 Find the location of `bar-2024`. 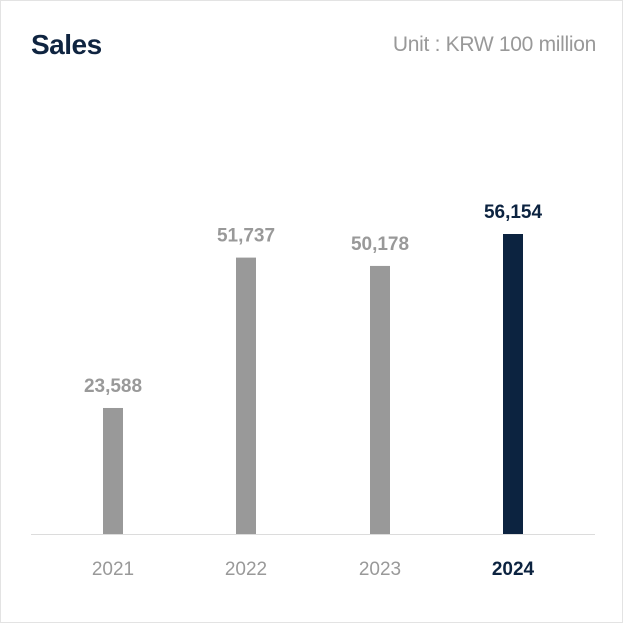

bar-2024 is located at coordinates (513, 384).